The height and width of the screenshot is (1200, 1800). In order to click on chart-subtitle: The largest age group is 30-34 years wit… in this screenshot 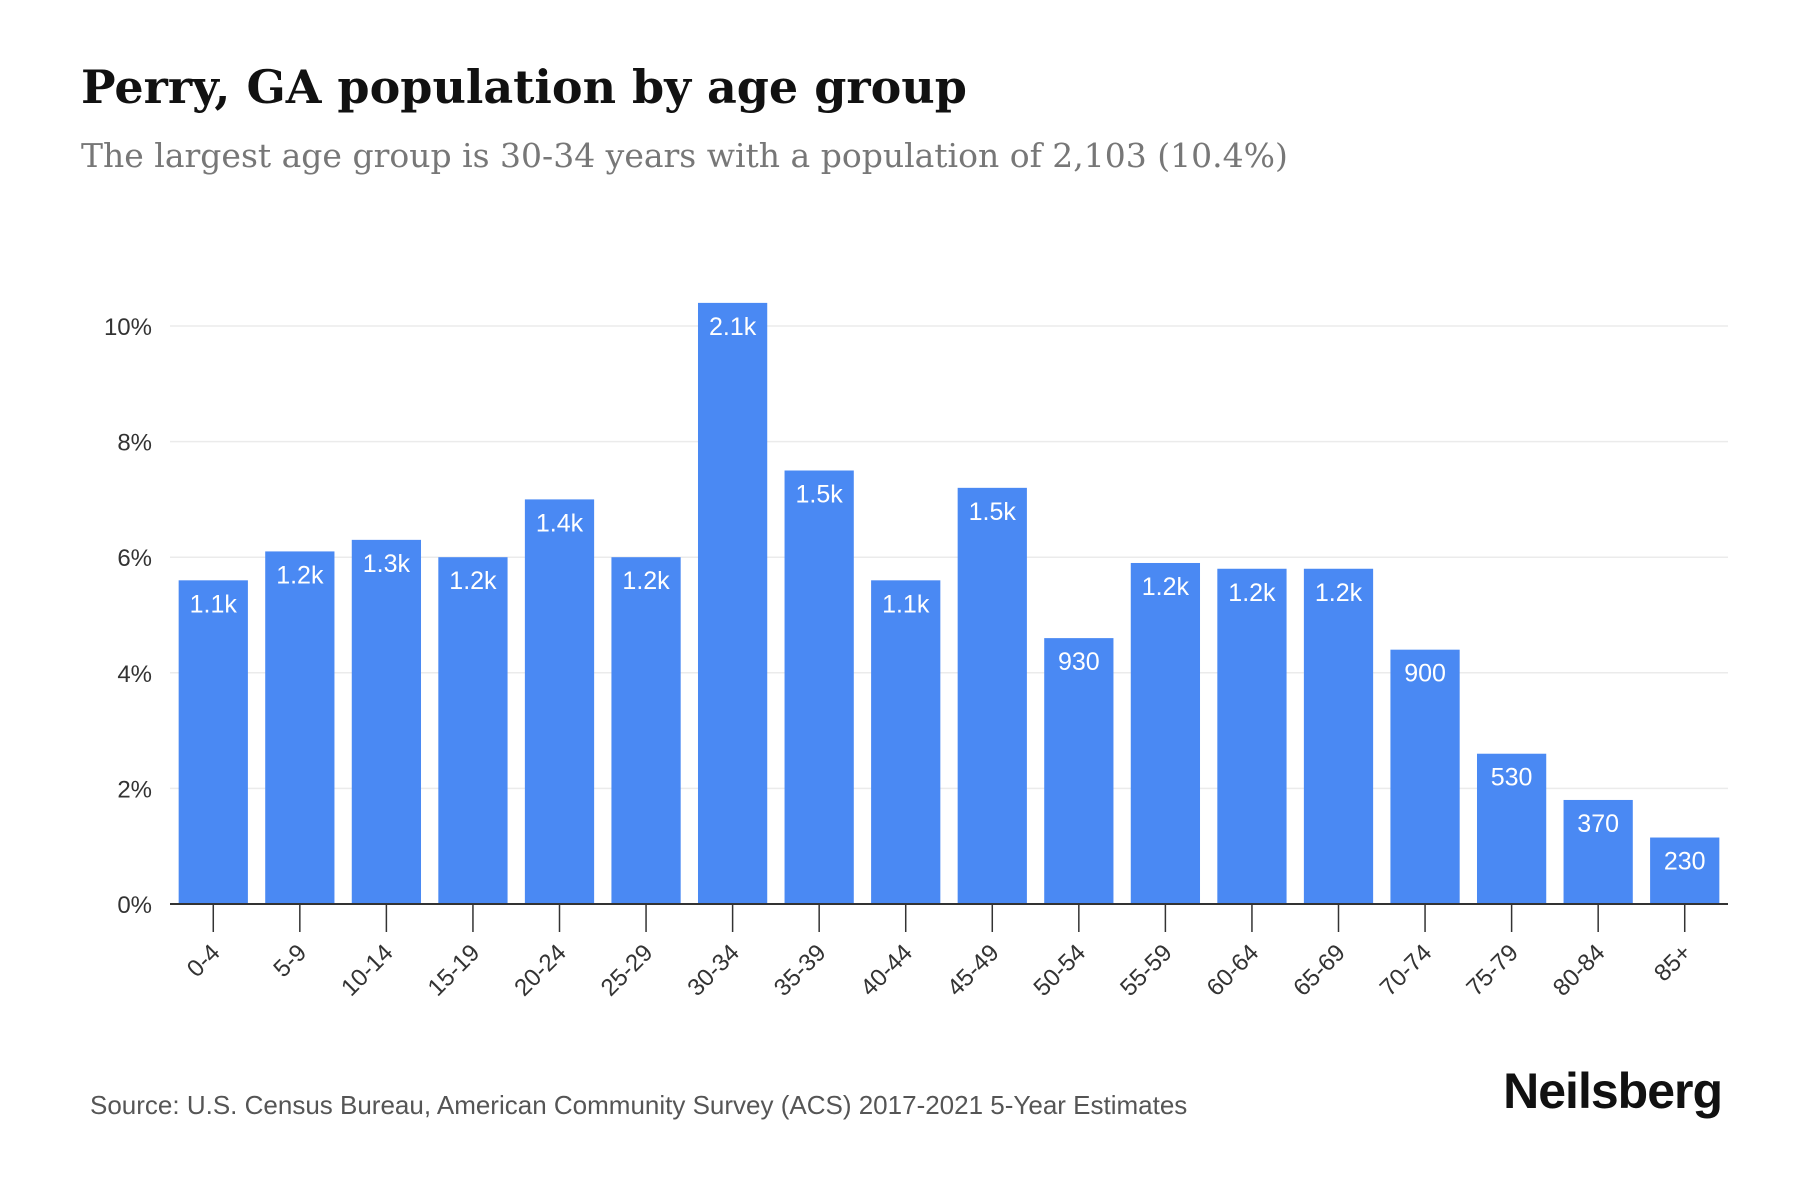, I will do `click(684, 155)`.